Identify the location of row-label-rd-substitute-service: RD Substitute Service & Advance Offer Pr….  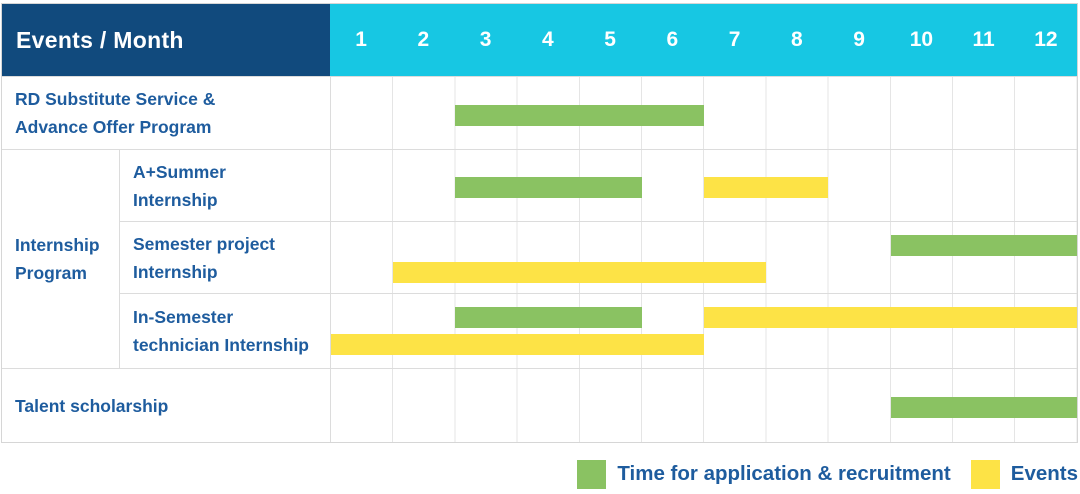
(115, 113).